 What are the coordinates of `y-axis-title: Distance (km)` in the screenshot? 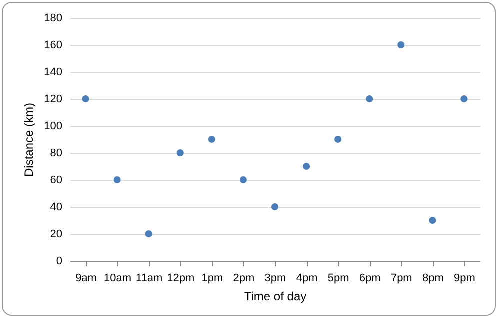 It's located at (29, 140).